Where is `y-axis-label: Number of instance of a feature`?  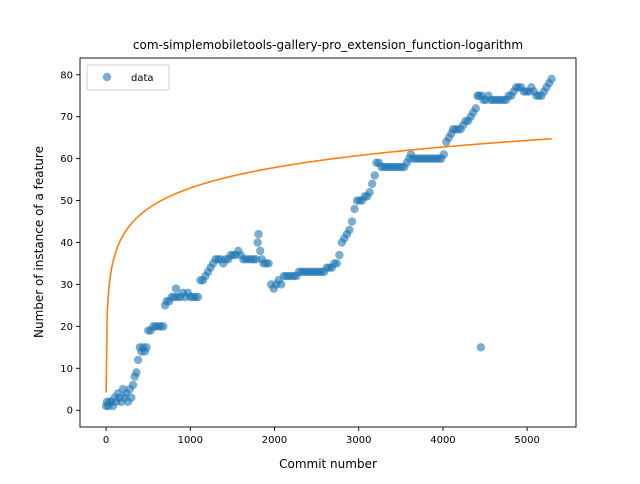 y-axis-label: Number of instance of a feature is located at coordinates (39, 242).